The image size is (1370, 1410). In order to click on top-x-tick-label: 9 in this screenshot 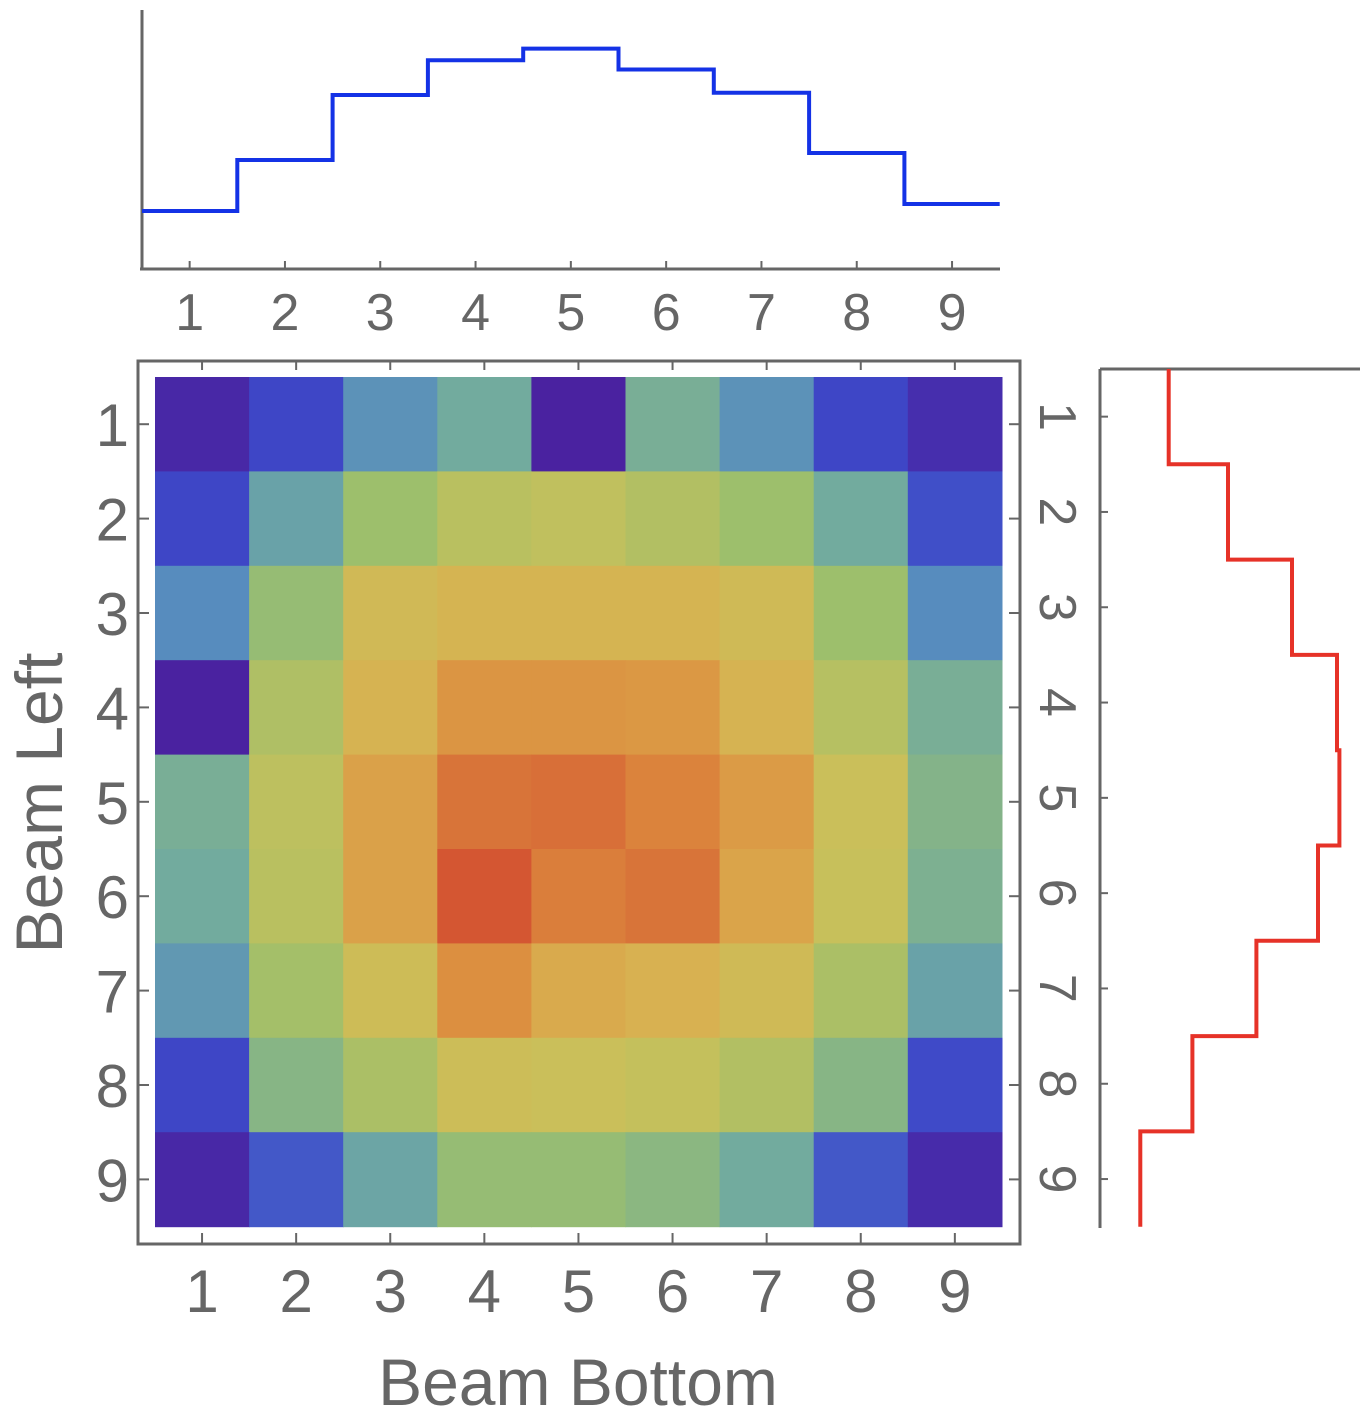, I will do `click(952, 313)`.